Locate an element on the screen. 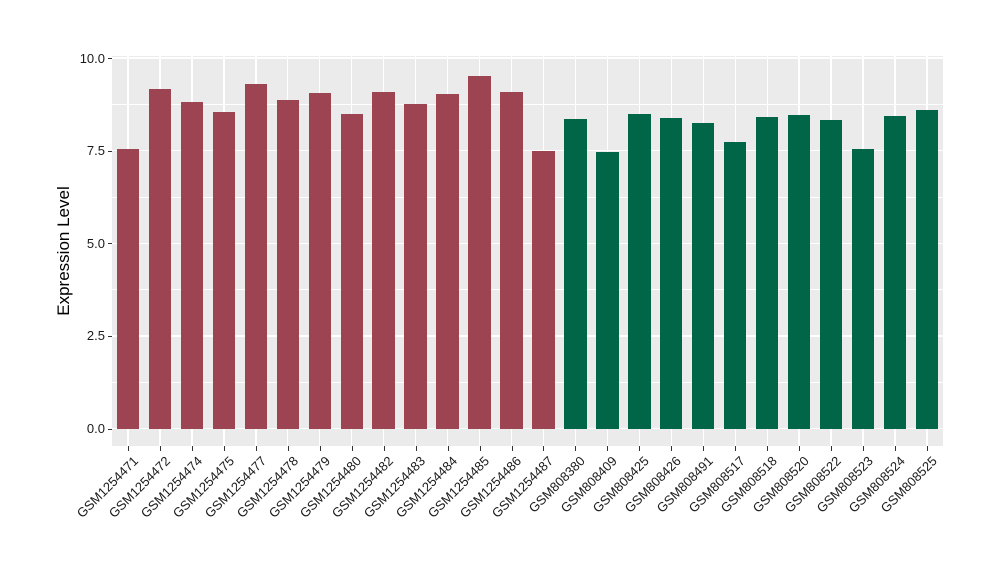 This screenshot has height=580, width=1000. y-axis-title: Expression Level is located at coordinates (63, 251).